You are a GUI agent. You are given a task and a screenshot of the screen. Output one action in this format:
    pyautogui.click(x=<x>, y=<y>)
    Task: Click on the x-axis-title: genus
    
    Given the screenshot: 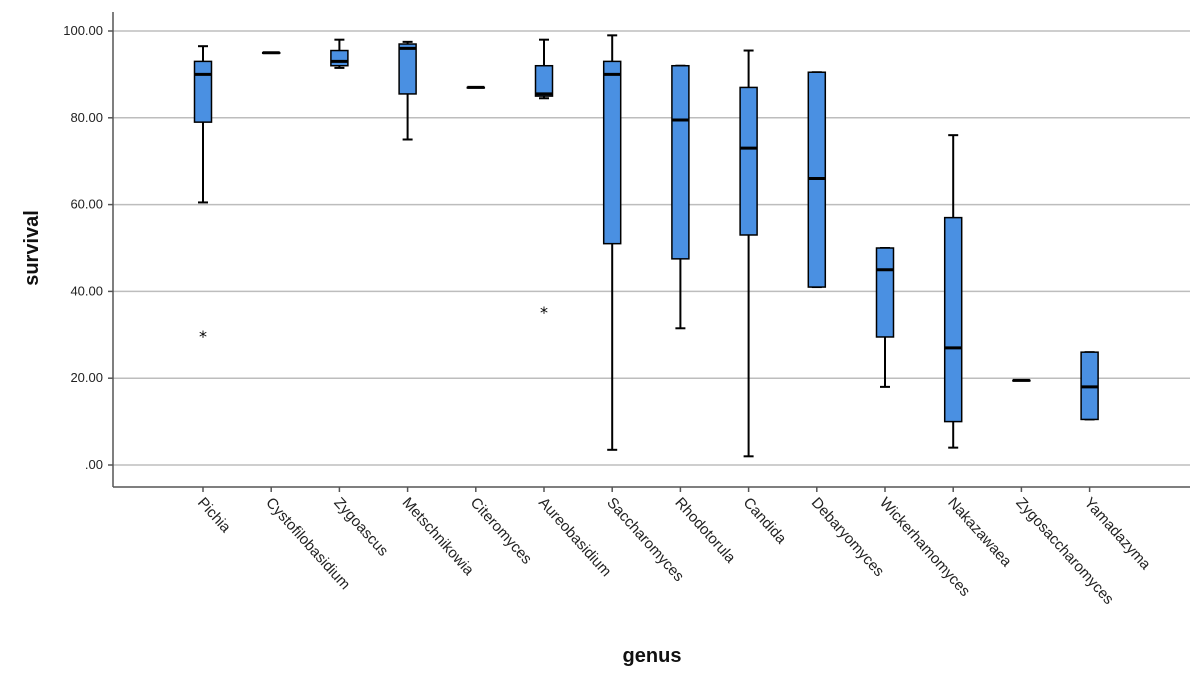 What is the action you would take?
    pyautogui.click(x=652, y=656)
    